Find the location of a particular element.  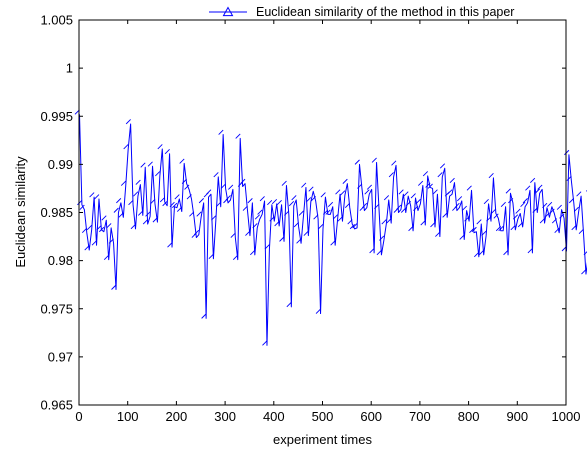

x-tick-label: 400 is located at coordinates (274, 416).